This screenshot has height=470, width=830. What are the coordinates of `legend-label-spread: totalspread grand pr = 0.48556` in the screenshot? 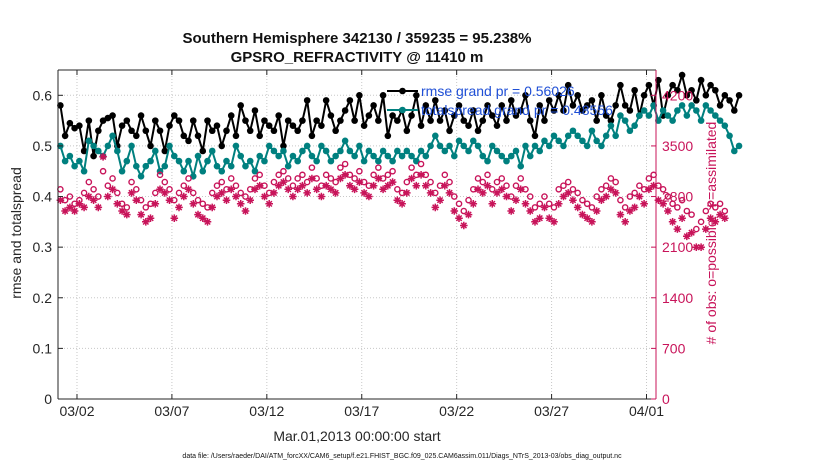 It's located at (517, 110).